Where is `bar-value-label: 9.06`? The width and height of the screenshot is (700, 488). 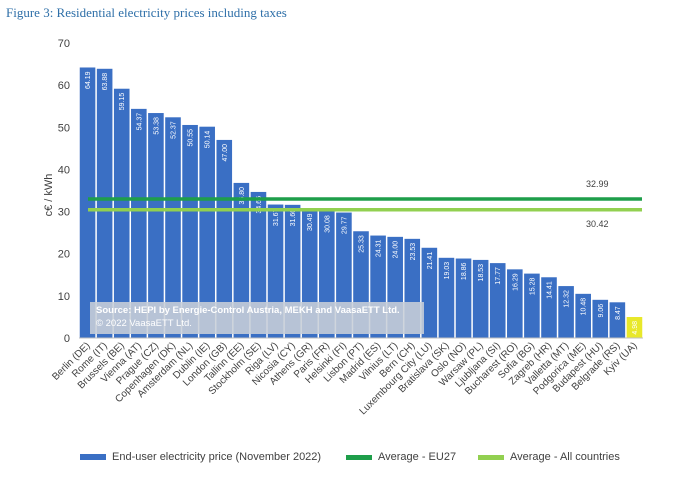 bar-value-label: 9.06 is located at coordinates (601, 311).